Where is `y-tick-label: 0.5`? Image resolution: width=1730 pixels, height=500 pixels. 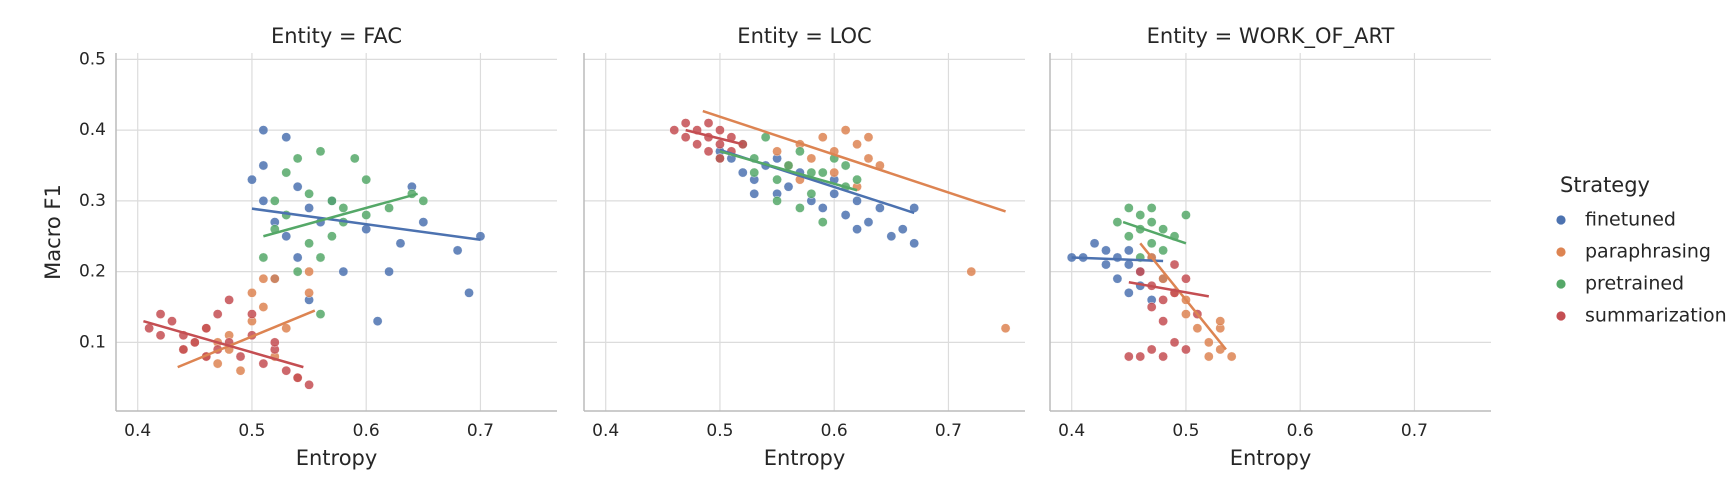
y-tick-label: 0.5 is located at coordinates (92, 59).